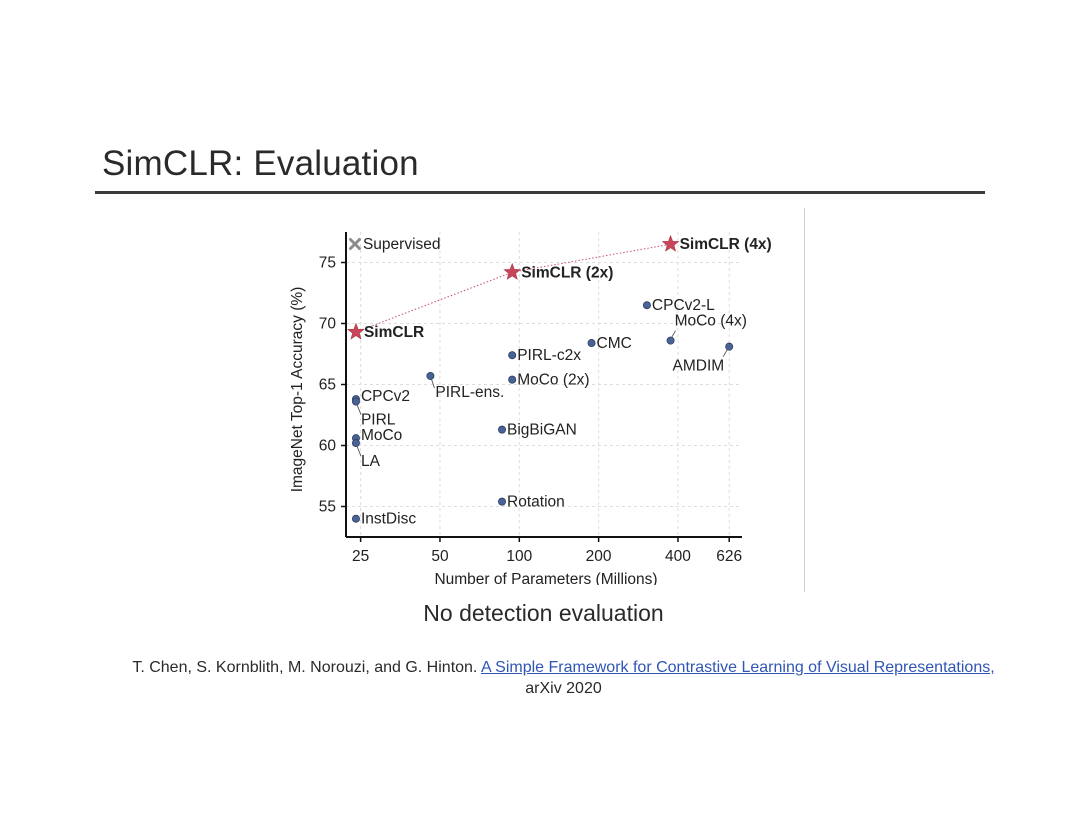  I want to click on vertical-divider, so click(804, 400).